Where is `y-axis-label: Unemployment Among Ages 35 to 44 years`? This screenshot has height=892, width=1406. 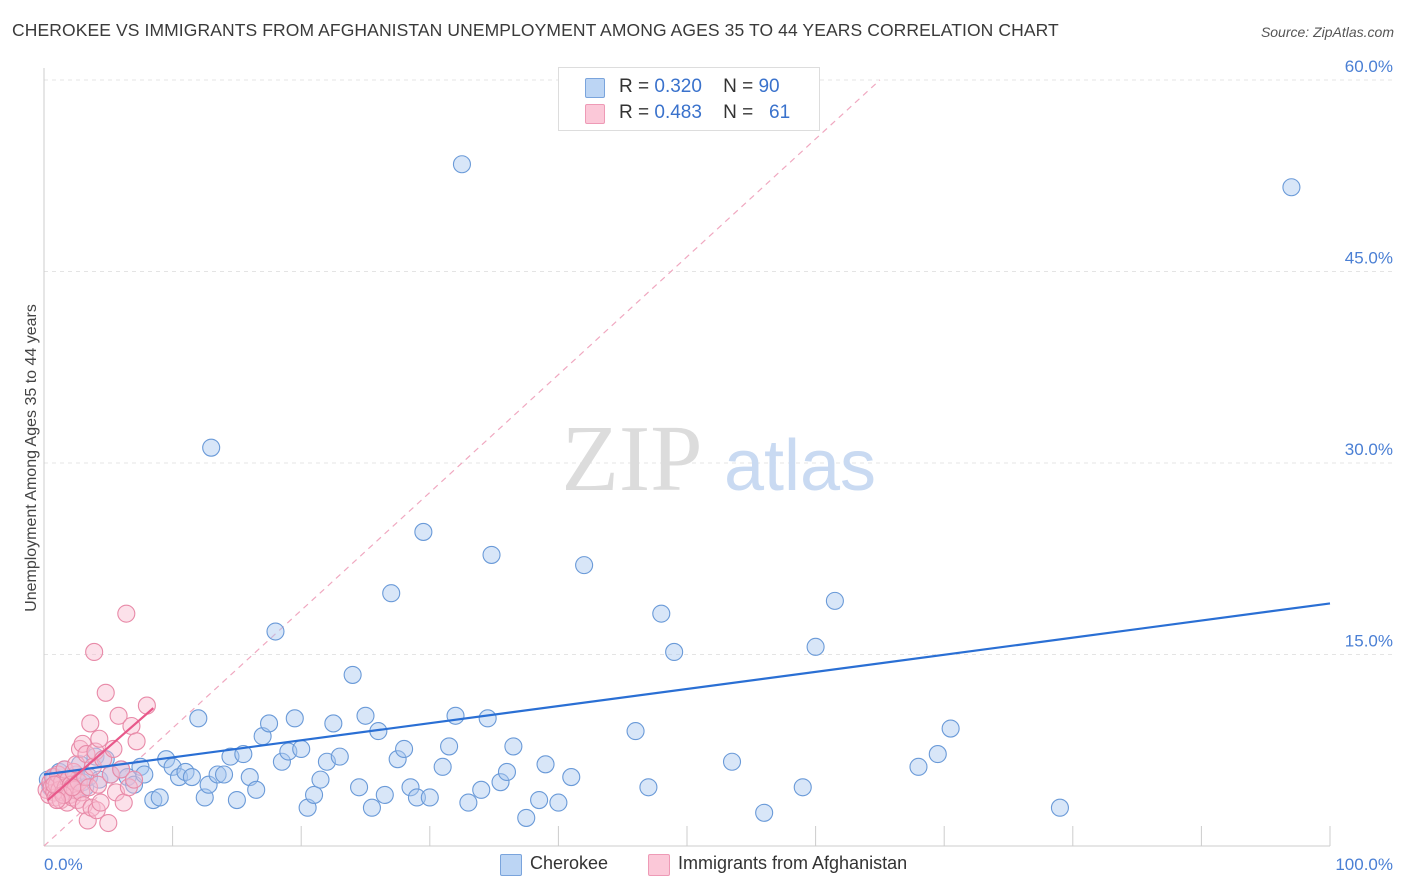 y-axis-label: Unemployment Among Ages 35 to 44 years is located at coordinates (31, 458).